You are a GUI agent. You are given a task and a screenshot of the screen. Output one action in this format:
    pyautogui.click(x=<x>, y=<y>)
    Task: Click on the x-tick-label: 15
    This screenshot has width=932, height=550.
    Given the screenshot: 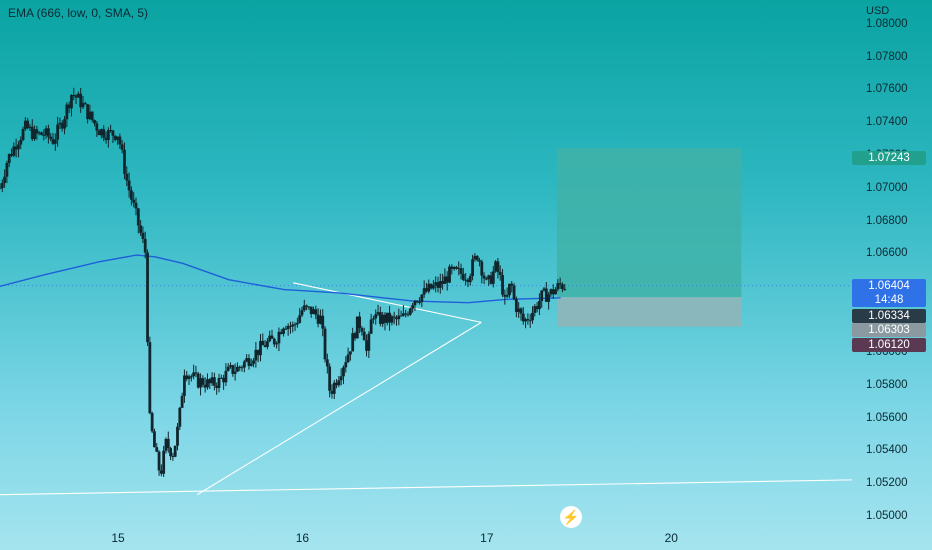 What is the action you would take?
    pyautogui.click(x=118, y=538)
    